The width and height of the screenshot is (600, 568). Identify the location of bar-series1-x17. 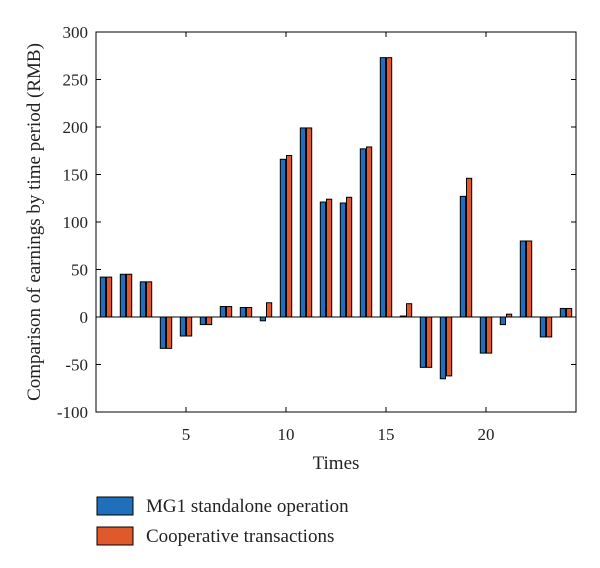
(422, 342).